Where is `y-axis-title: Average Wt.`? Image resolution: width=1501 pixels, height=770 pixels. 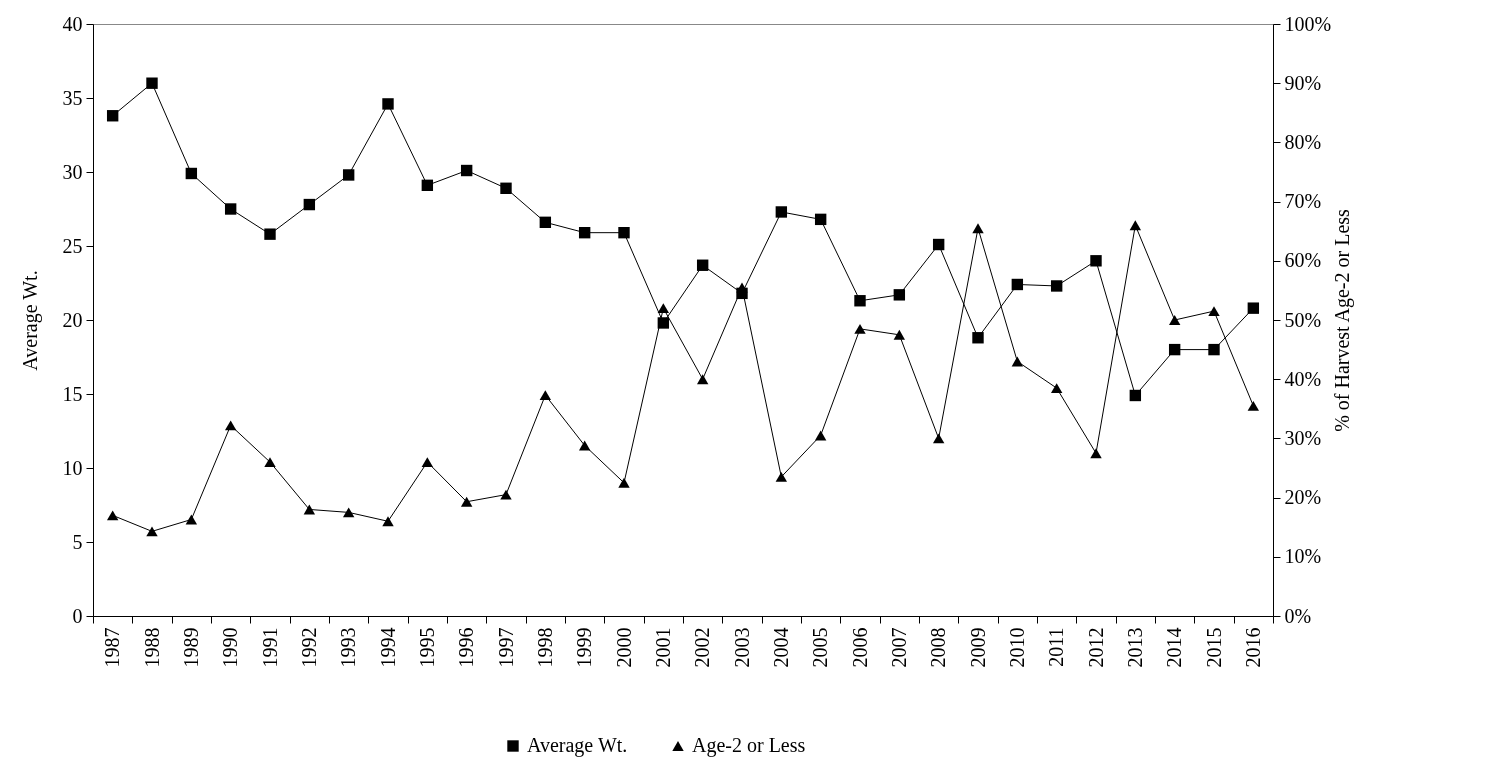 y-axis-title: Average Wt. is located at coordinates (30, 320).